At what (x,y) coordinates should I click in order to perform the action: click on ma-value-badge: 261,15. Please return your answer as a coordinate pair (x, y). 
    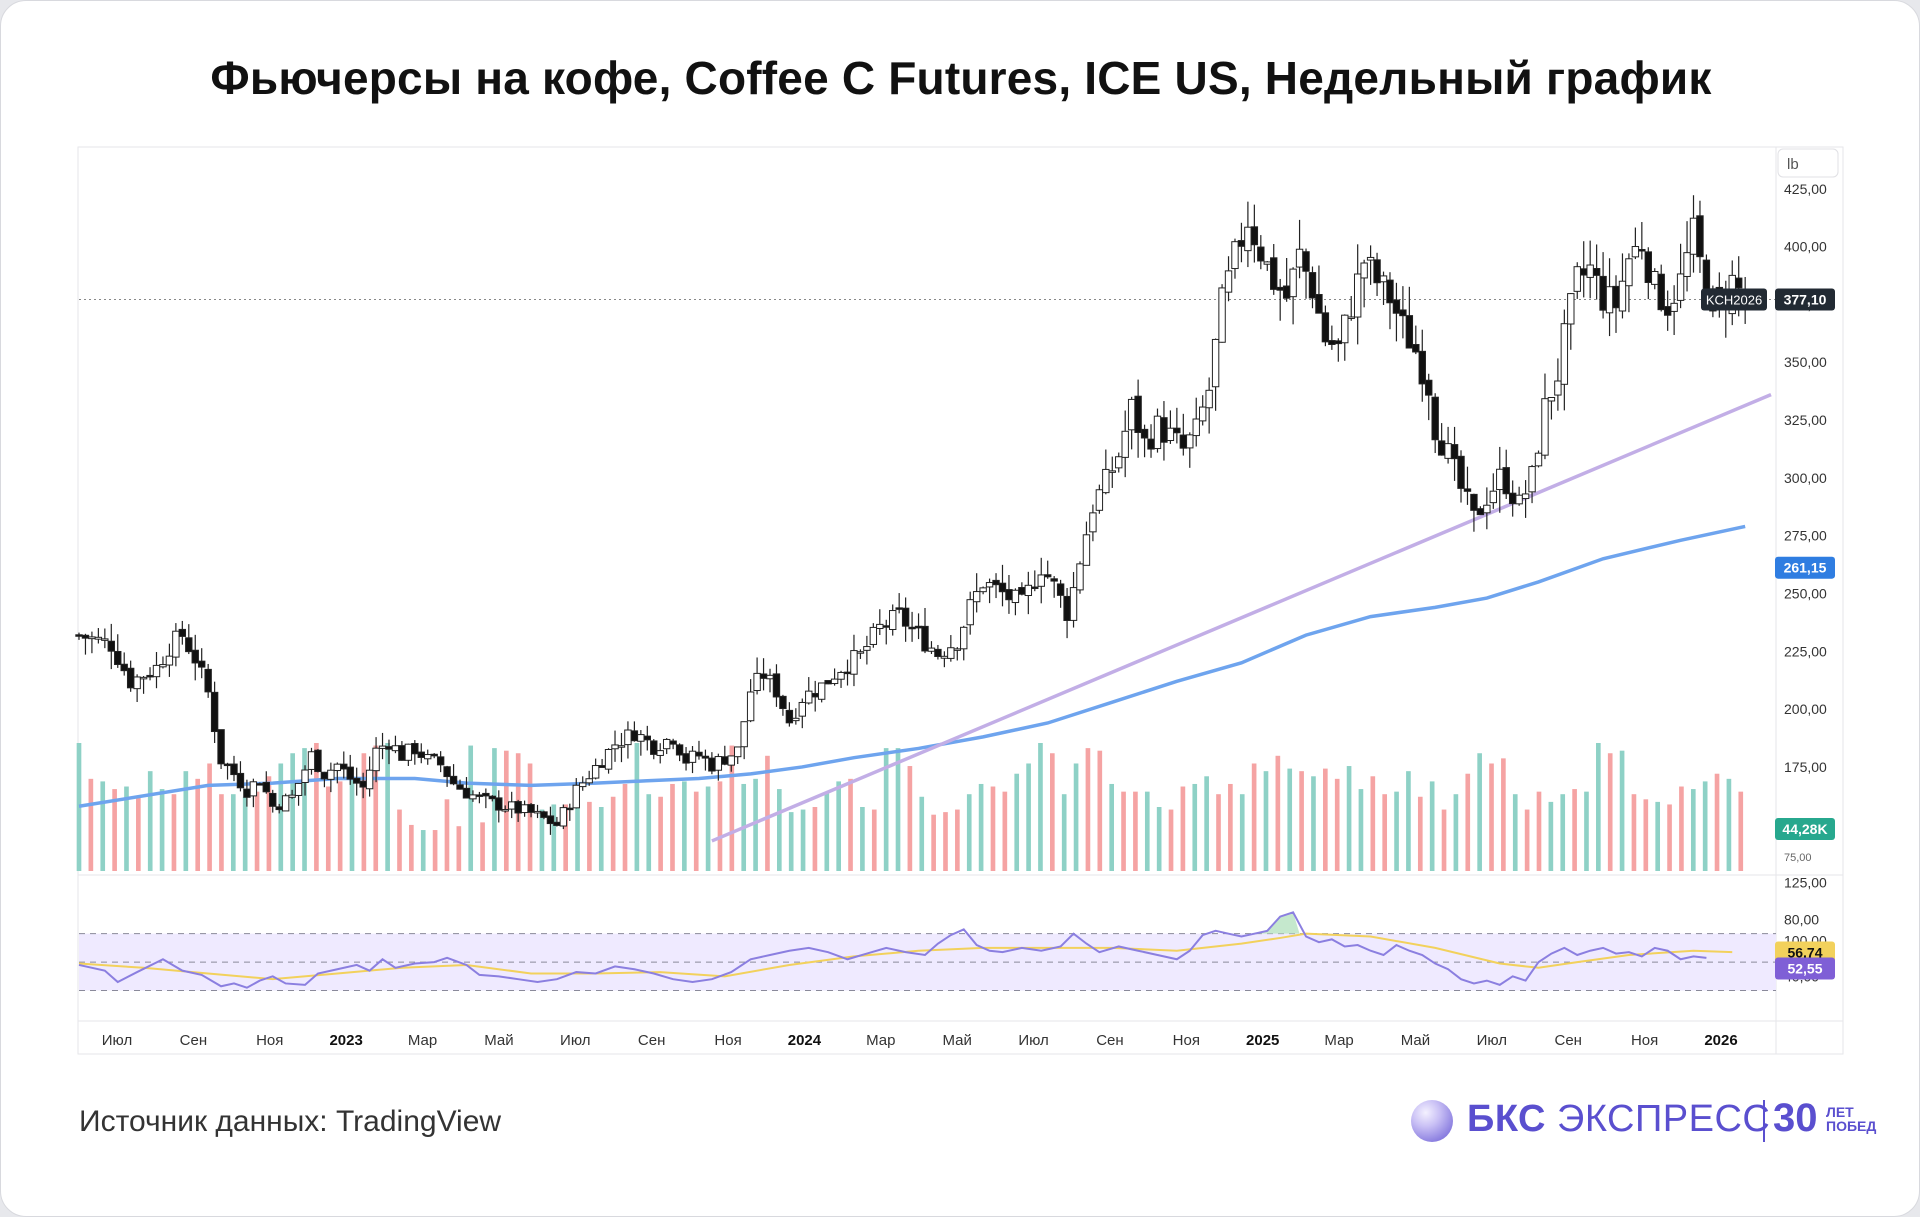
    Looking at the image, I should click on (1805, 568).